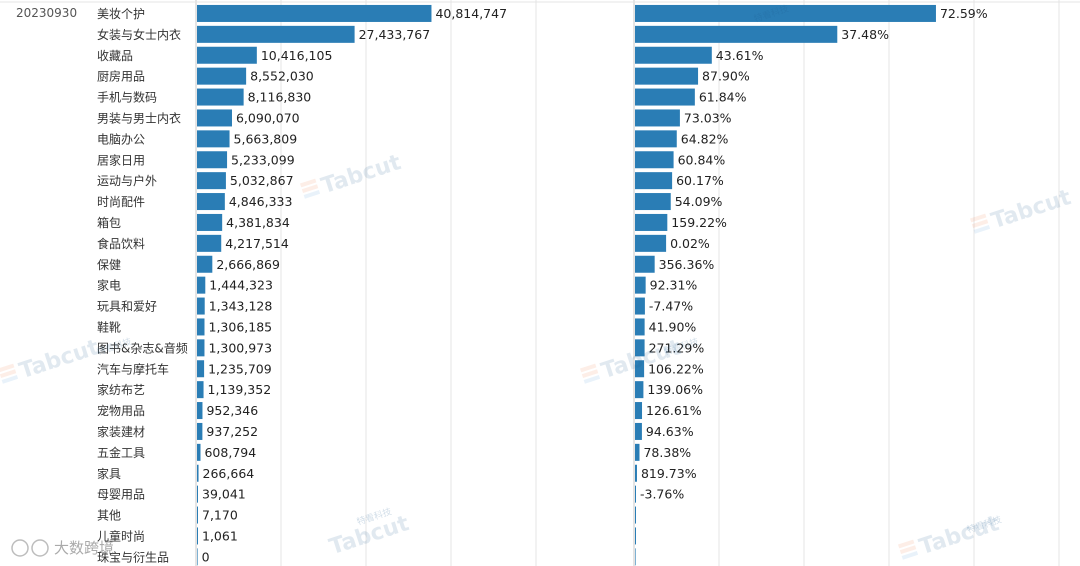 The height and width of the screenshot is (566, 1080). I want to click on value-label-left: 5,233,099, so click(263, 159).